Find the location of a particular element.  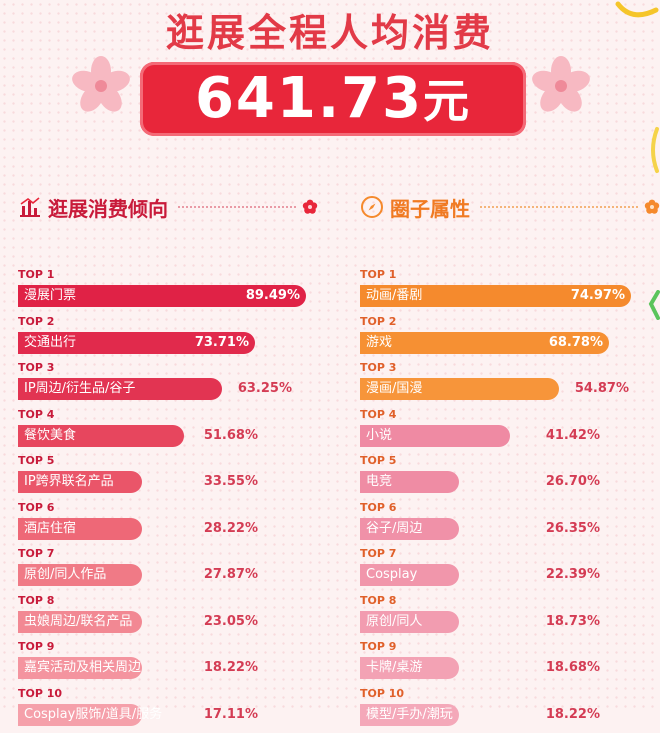

category-label: 游戏 is located at coordinates (379, 342).